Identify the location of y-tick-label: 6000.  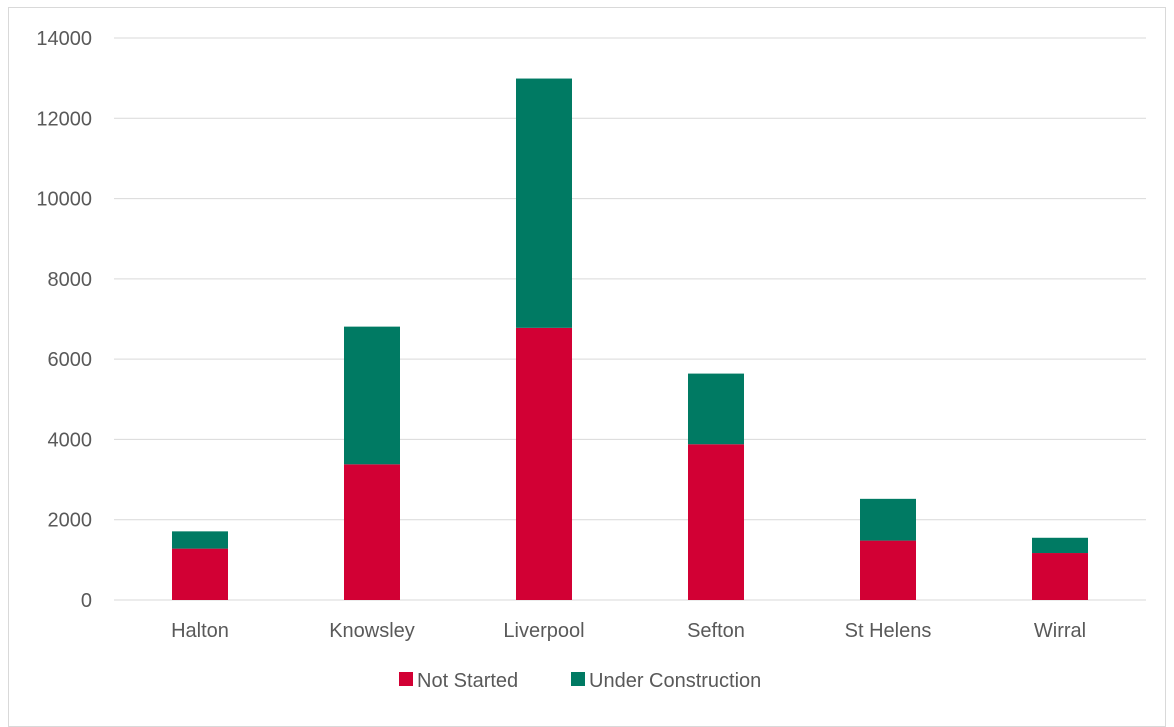
(70, 360).